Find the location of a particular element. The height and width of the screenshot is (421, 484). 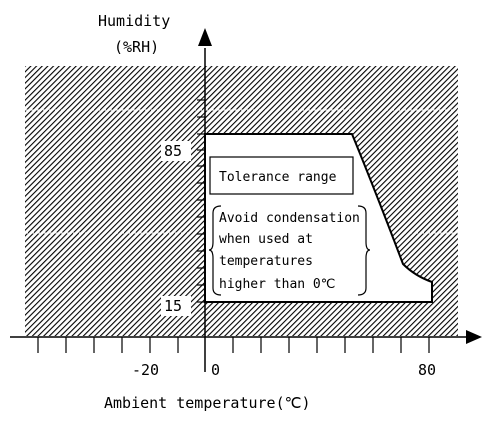

tolerance-label-box is located at coordinates (281, 175).